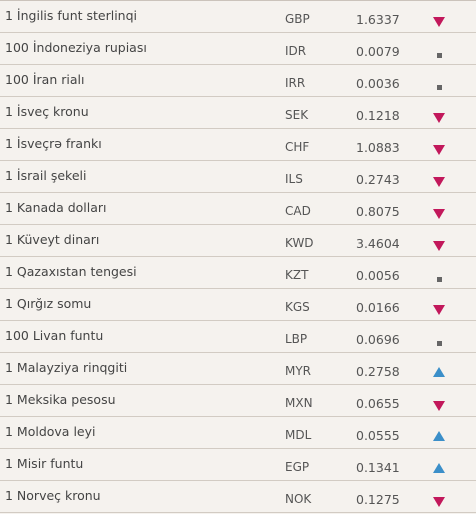 The height and width of the screenshot is (514, 476). Describe the element at coordinates (297, 147) in the screenshot. I see `currency-code: CHF` at that location.